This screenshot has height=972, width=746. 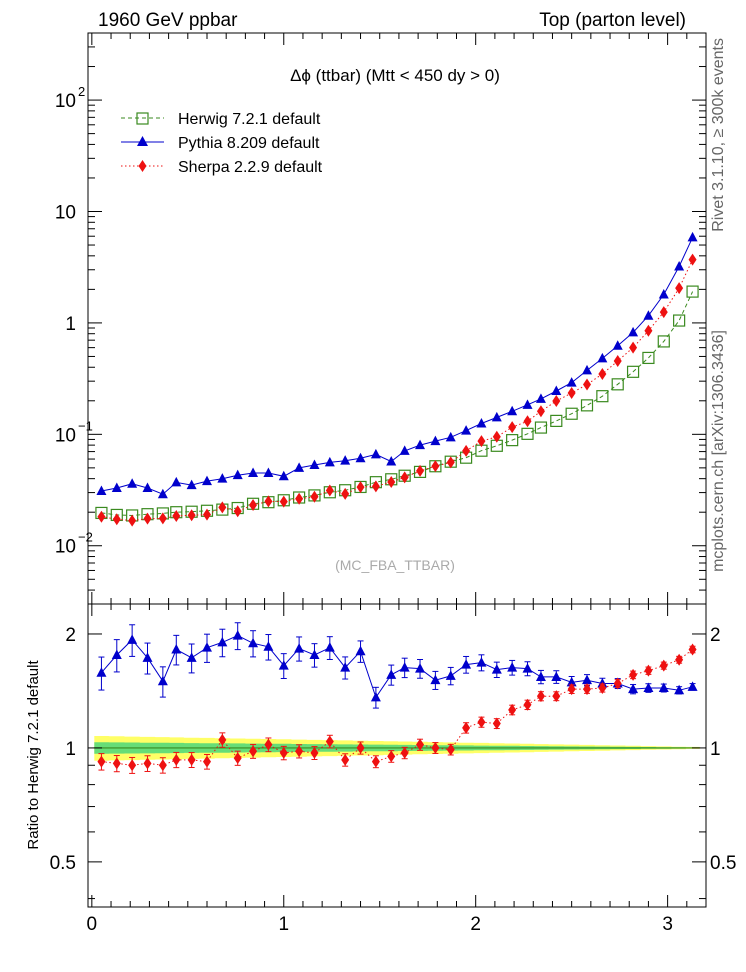 What do you see at coordinates (612, 20) in the screenshot?
I see `header-right: Top (parton level)` at bounding box center [612, 20].